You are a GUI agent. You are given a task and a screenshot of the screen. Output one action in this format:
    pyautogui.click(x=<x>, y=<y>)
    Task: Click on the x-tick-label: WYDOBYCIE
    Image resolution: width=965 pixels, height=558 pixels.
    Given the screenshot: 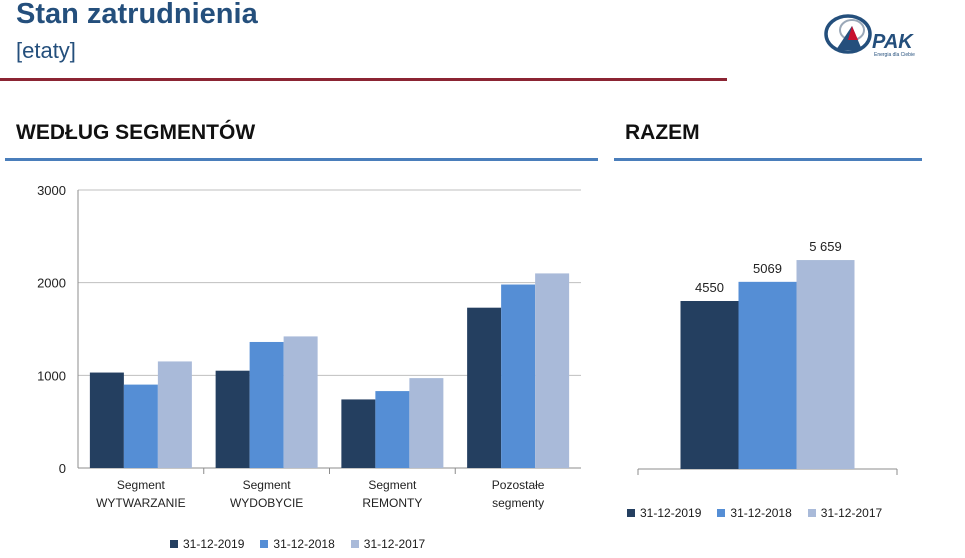 What is the action you would take?
    pyautogui.click(x=266, y=503)
    